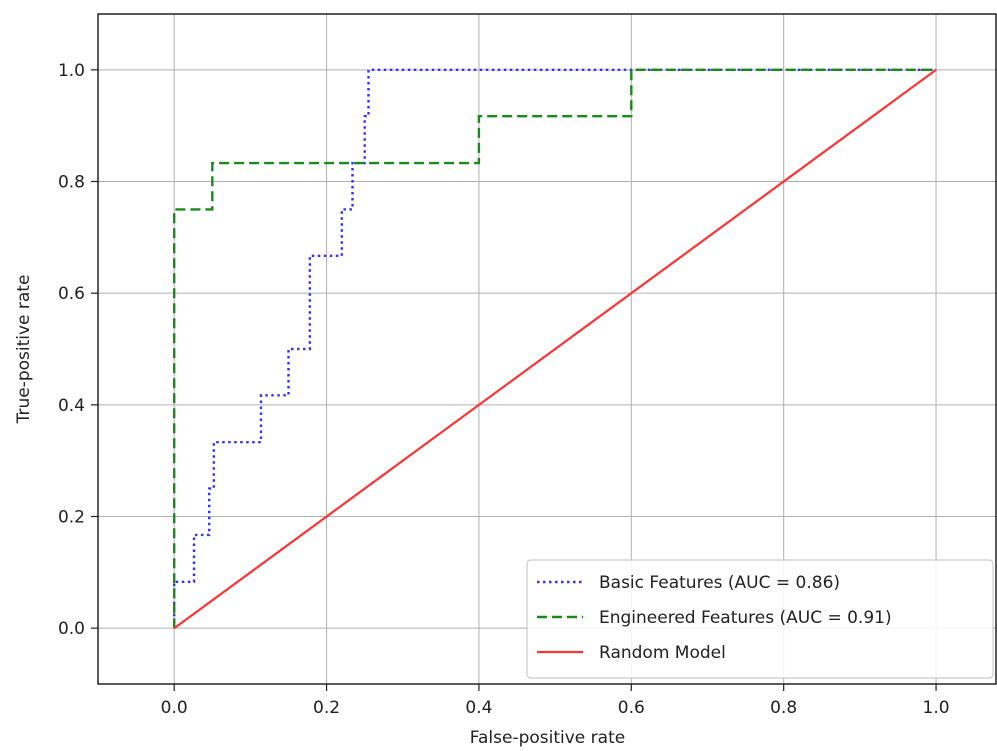  I want to click on legend-label-3: Random Model, so click(662, 653).